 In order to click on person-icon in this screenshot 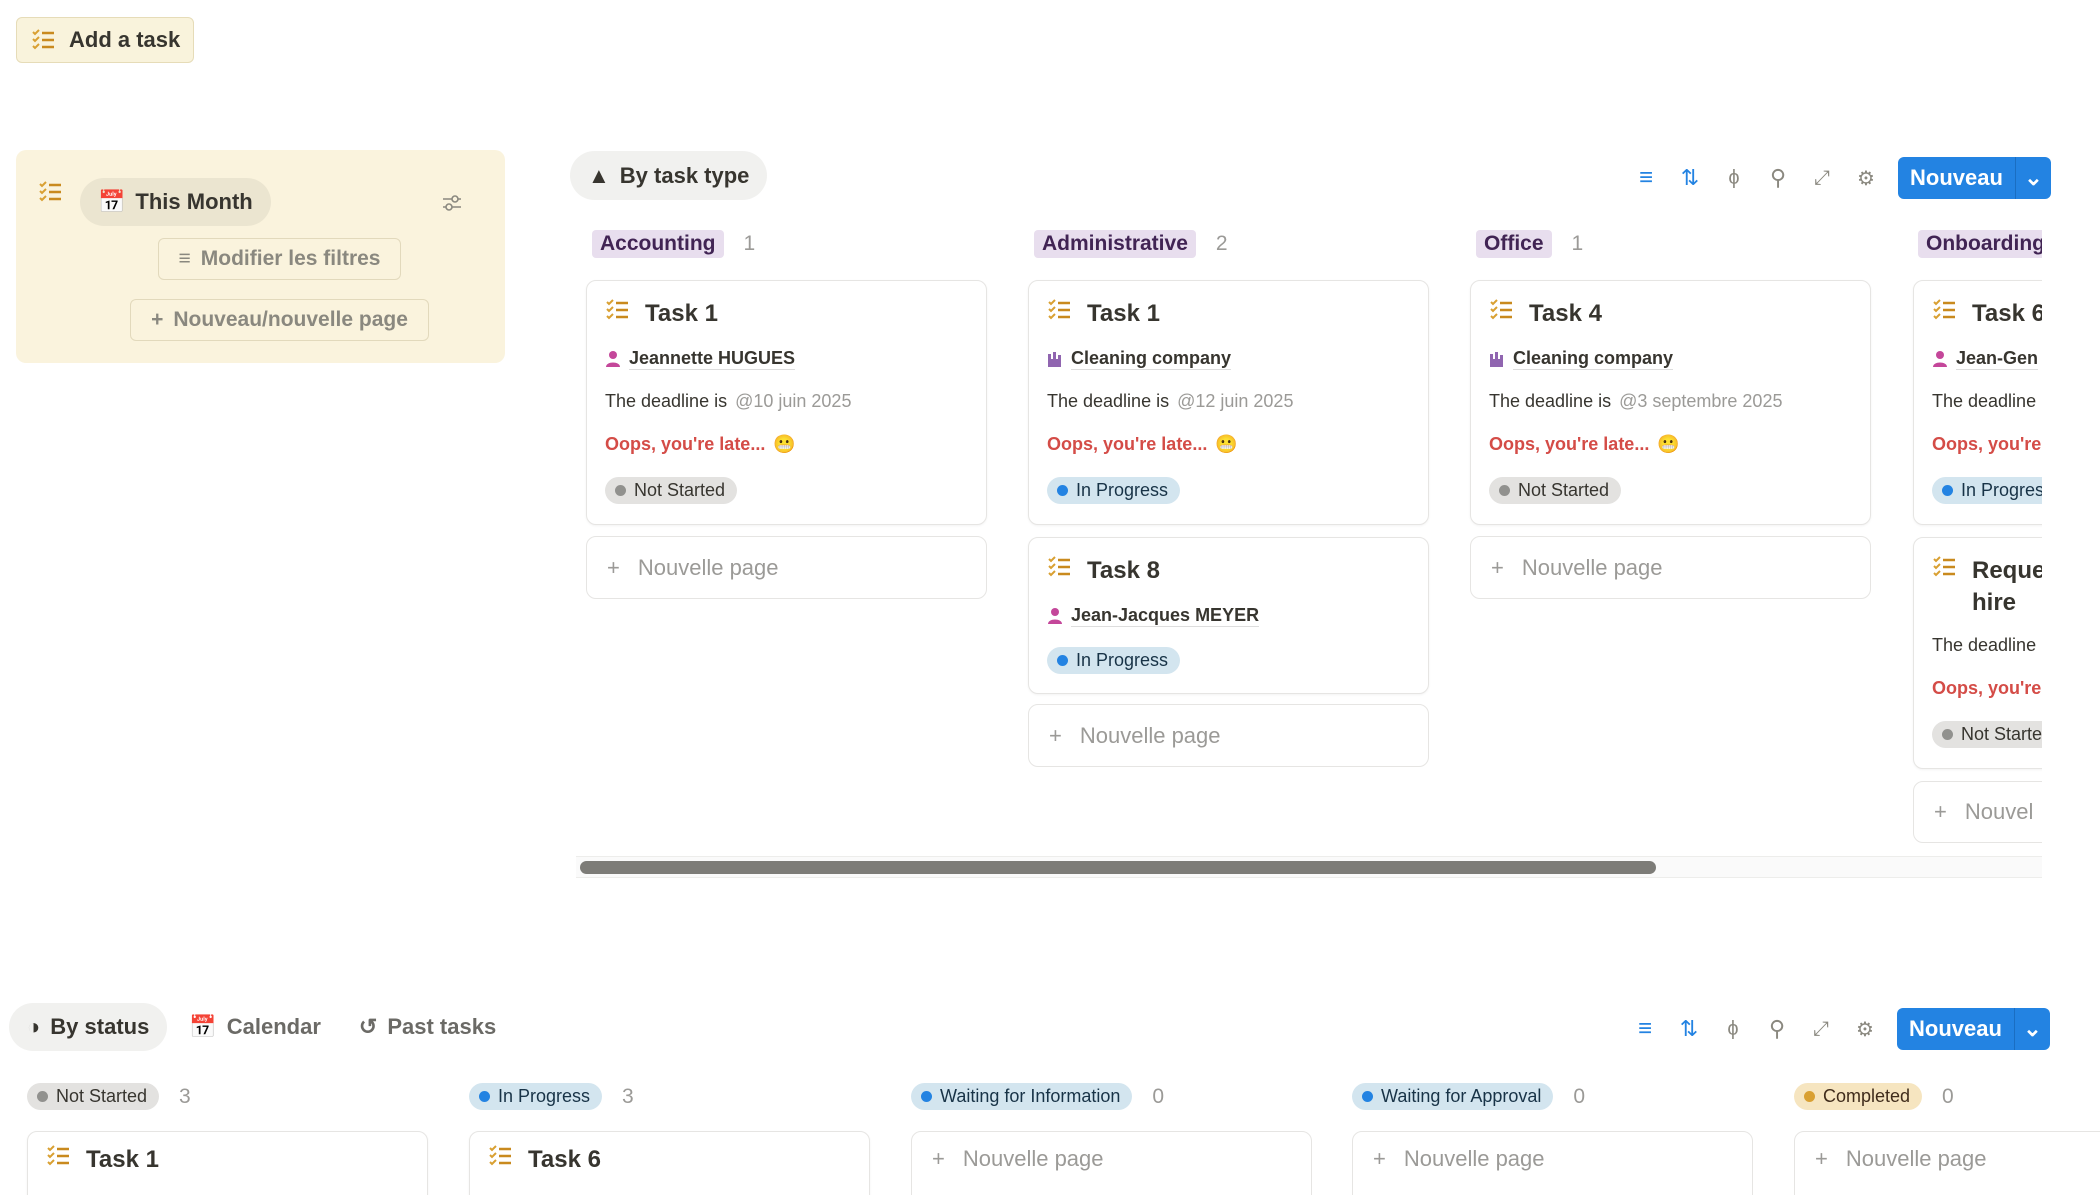, I will do `click(613, 359)`.